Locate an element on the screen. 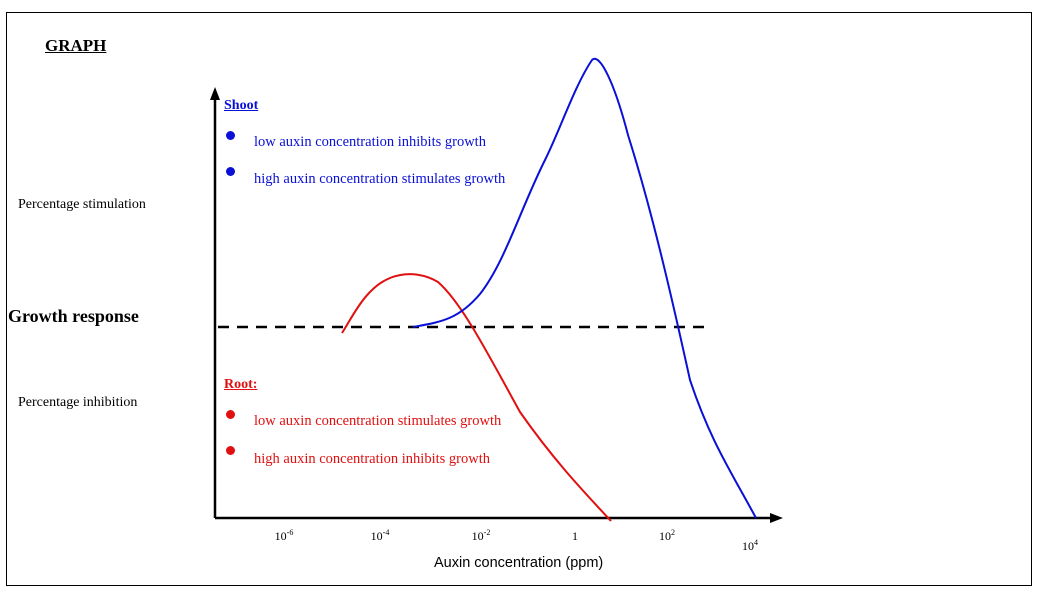  x-tick-label: 1 is located at coordinates (575, 536).